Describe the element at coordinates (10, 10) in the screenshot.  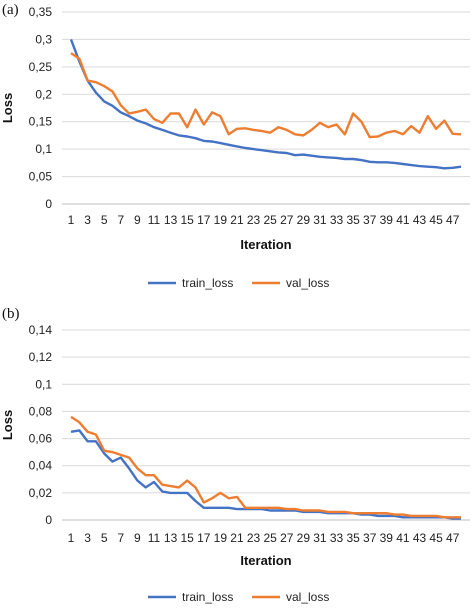
I see `panel-label: (a)` at that location.